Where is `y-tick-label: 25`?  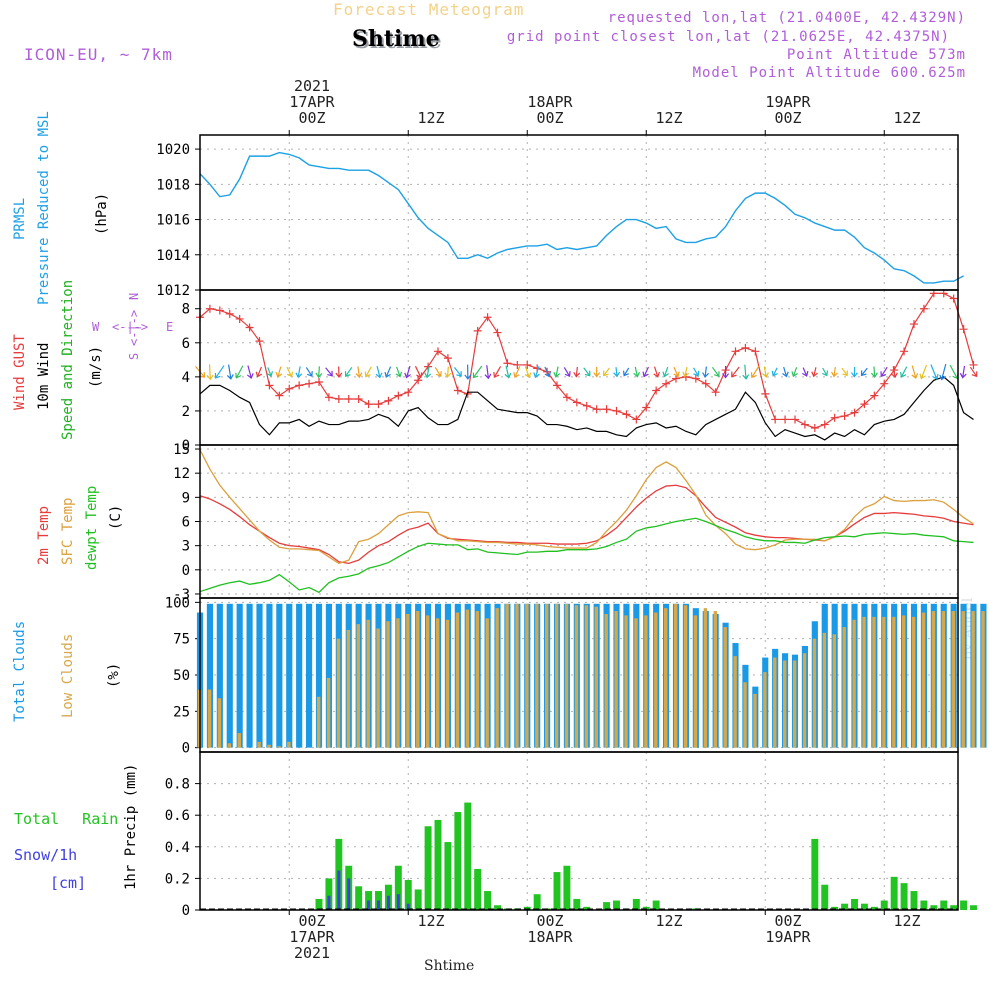 y-tick-label: 25 is located at coordinates (181, 712).